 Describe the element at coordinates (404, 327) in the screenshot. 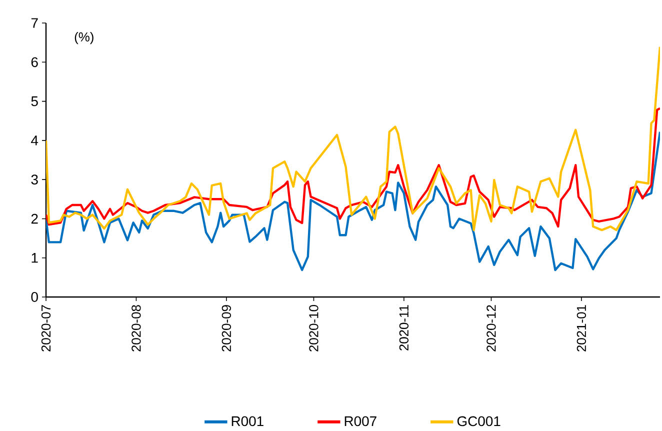

I see `x-tick-label: 2020-11` at that location.